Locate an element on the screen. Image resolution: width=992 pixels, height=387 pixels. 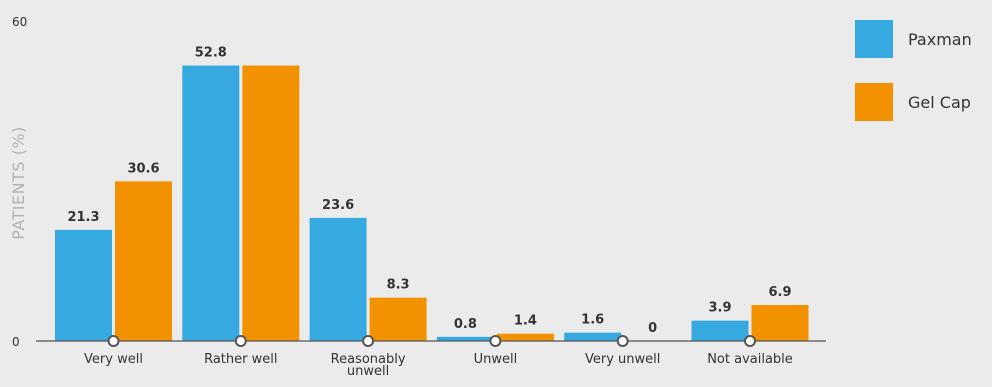
bar-value-label: 0.8 is located at coordinates (465, 324).